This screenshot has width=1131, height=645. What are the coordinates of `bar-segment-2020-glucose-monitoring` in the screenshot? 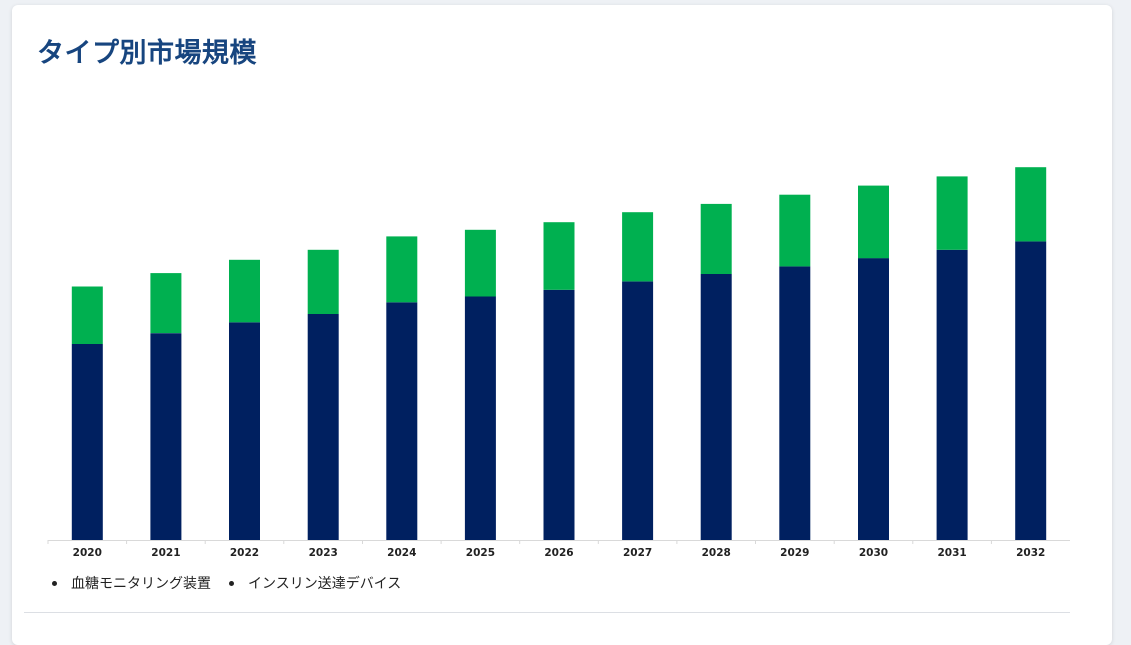 It's located at (87, 442).